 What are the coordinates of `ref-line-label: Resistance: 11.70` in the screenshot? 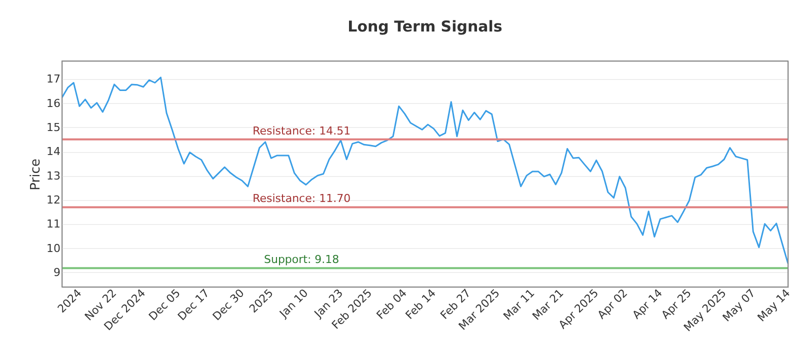 It's located at (301, 199).